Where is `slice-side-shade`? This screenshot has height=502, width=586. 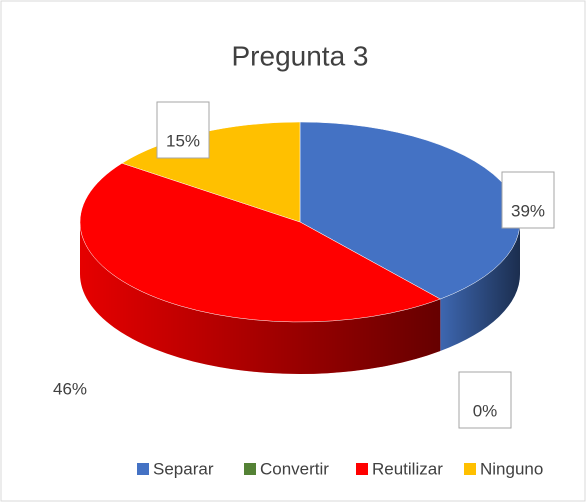 slice-side-shade is located at coordinates (480, 287).